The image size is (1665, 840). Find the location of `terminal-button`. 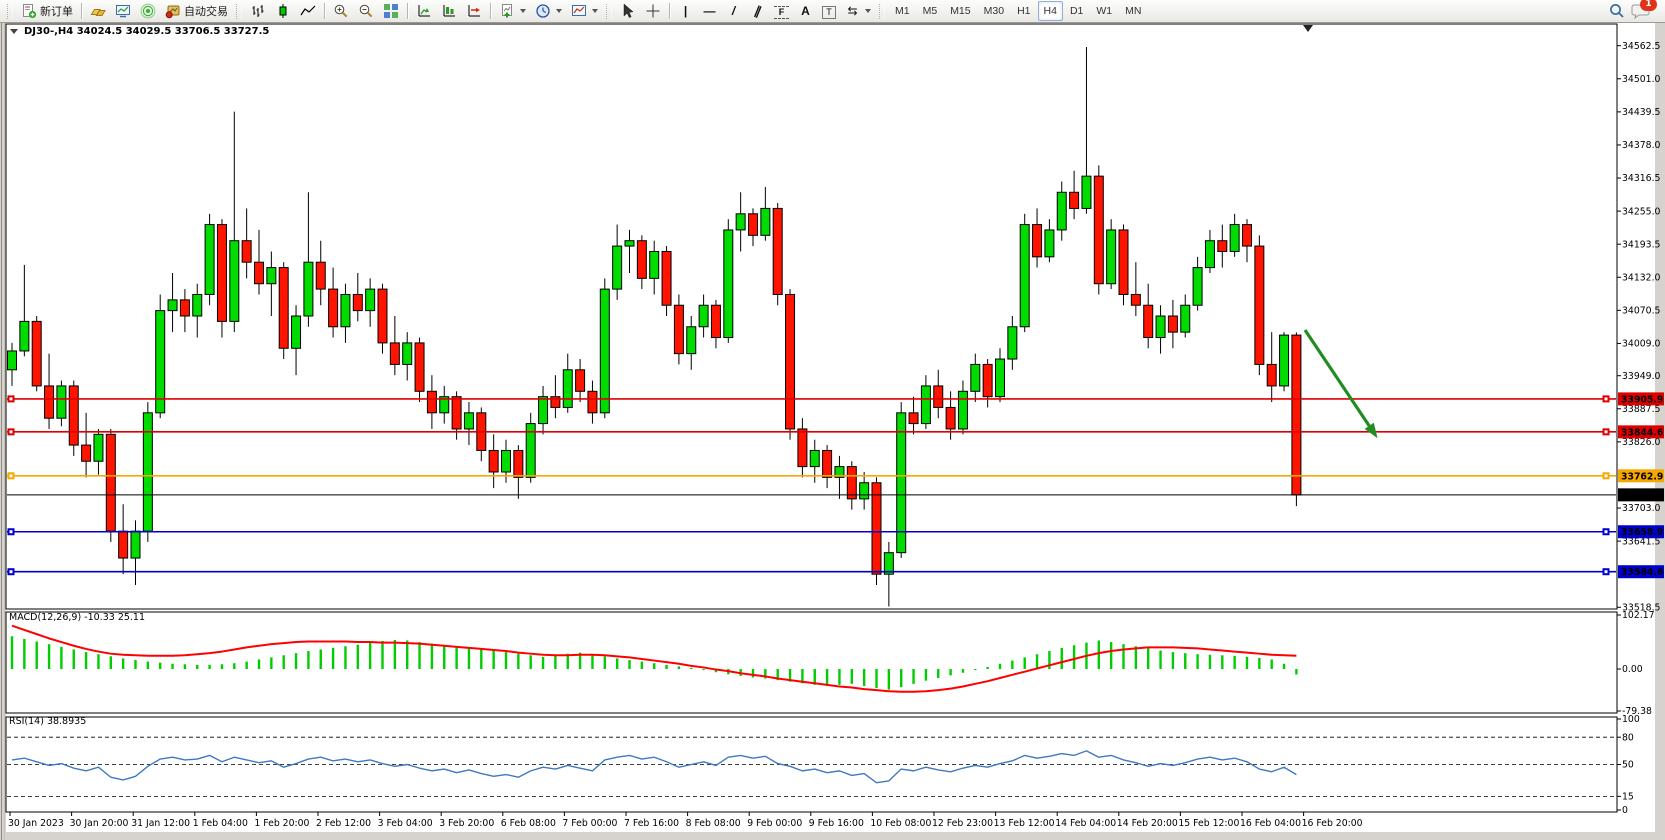

terminal-button is located at coordinates (123, 11).